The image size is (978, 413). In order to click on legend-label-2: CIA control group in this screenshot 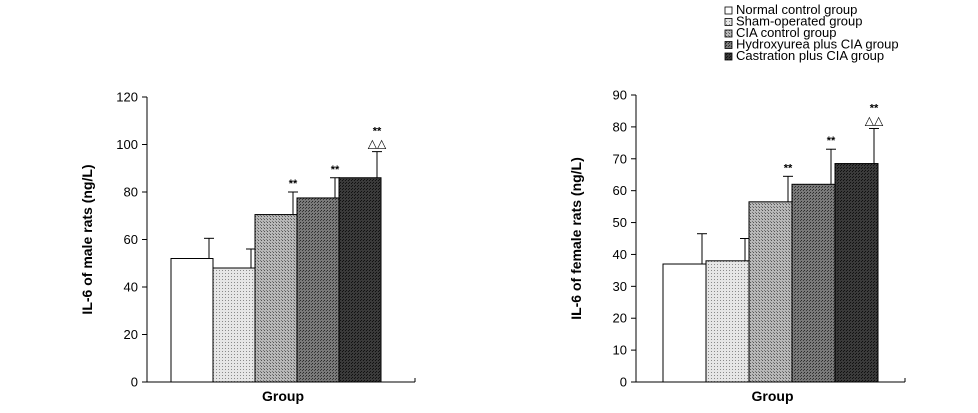, I will do `click(786, 32)`.